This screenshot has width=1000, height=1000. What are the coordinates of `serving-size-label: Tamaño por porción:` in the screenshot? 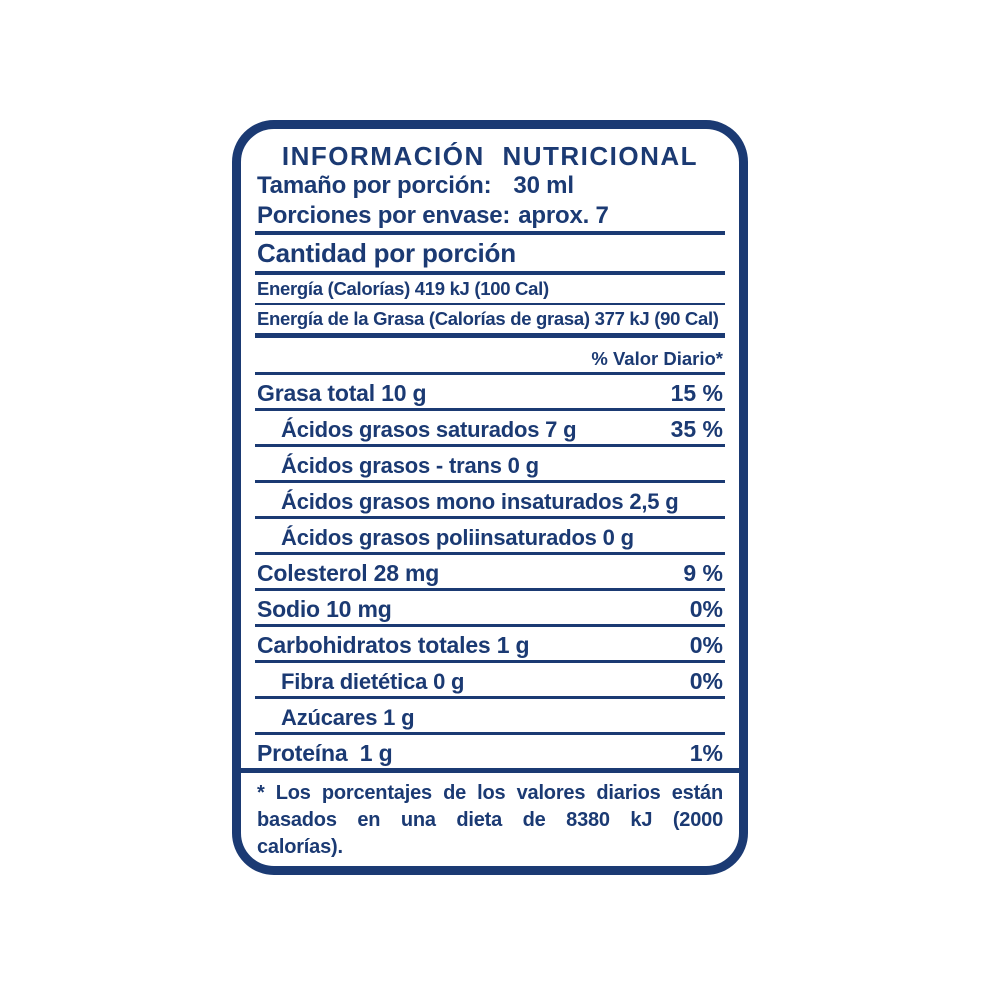 It's located at (374, 185).